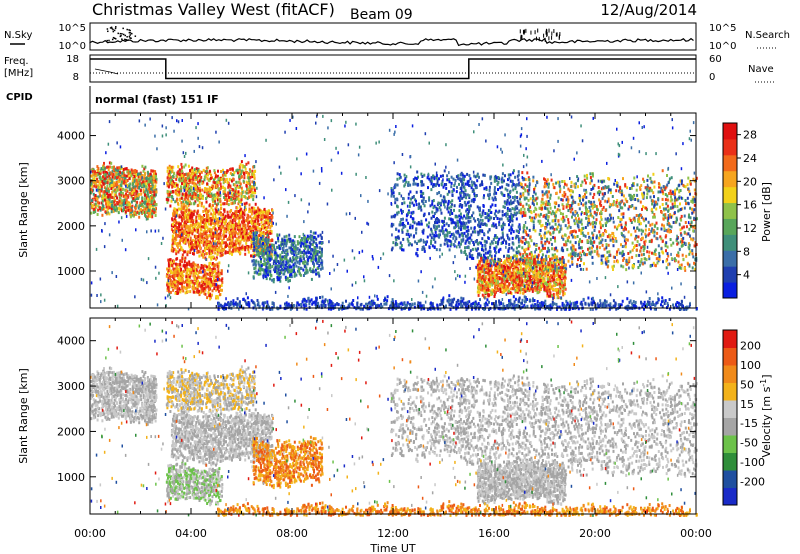 This screenshot has height=554, width=800. Describe the element at coordinates (19, 97) in the screenshot. I see `cpid-label: CPID` at that location.